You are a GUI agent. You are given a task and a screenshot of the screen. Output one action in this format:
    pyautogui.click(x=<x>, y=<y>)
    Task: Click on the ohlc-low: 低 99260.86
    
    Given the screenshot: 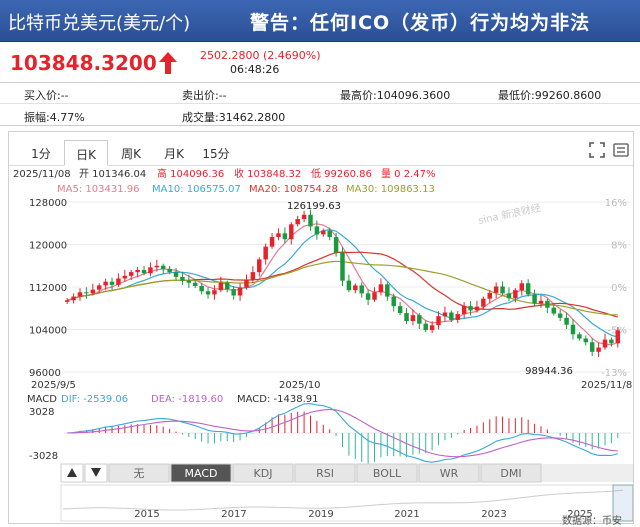 What is the action you would take?
    pyautogui.click(x=341, y=173)
    